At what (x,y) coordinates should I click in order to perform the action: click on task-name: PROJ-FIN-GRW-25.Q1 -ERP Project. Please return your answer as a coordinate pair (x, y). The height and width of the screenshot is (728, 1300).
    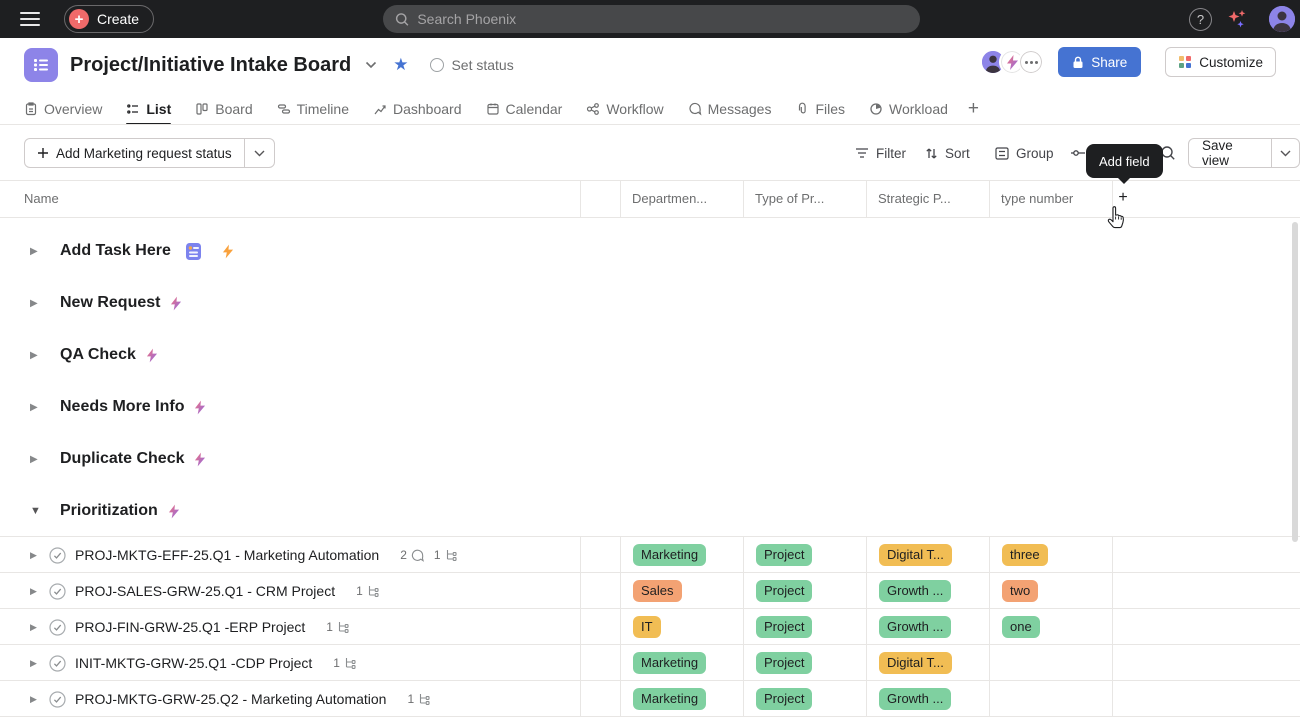
    Looking at the image, I should click on (190, 627).